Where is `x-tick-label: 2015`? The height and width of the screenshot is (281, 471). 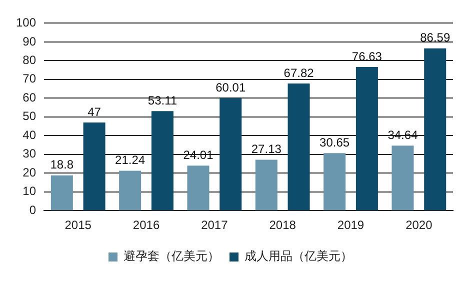 x-tick-label: 2015 is located at coordinates (78, 225).